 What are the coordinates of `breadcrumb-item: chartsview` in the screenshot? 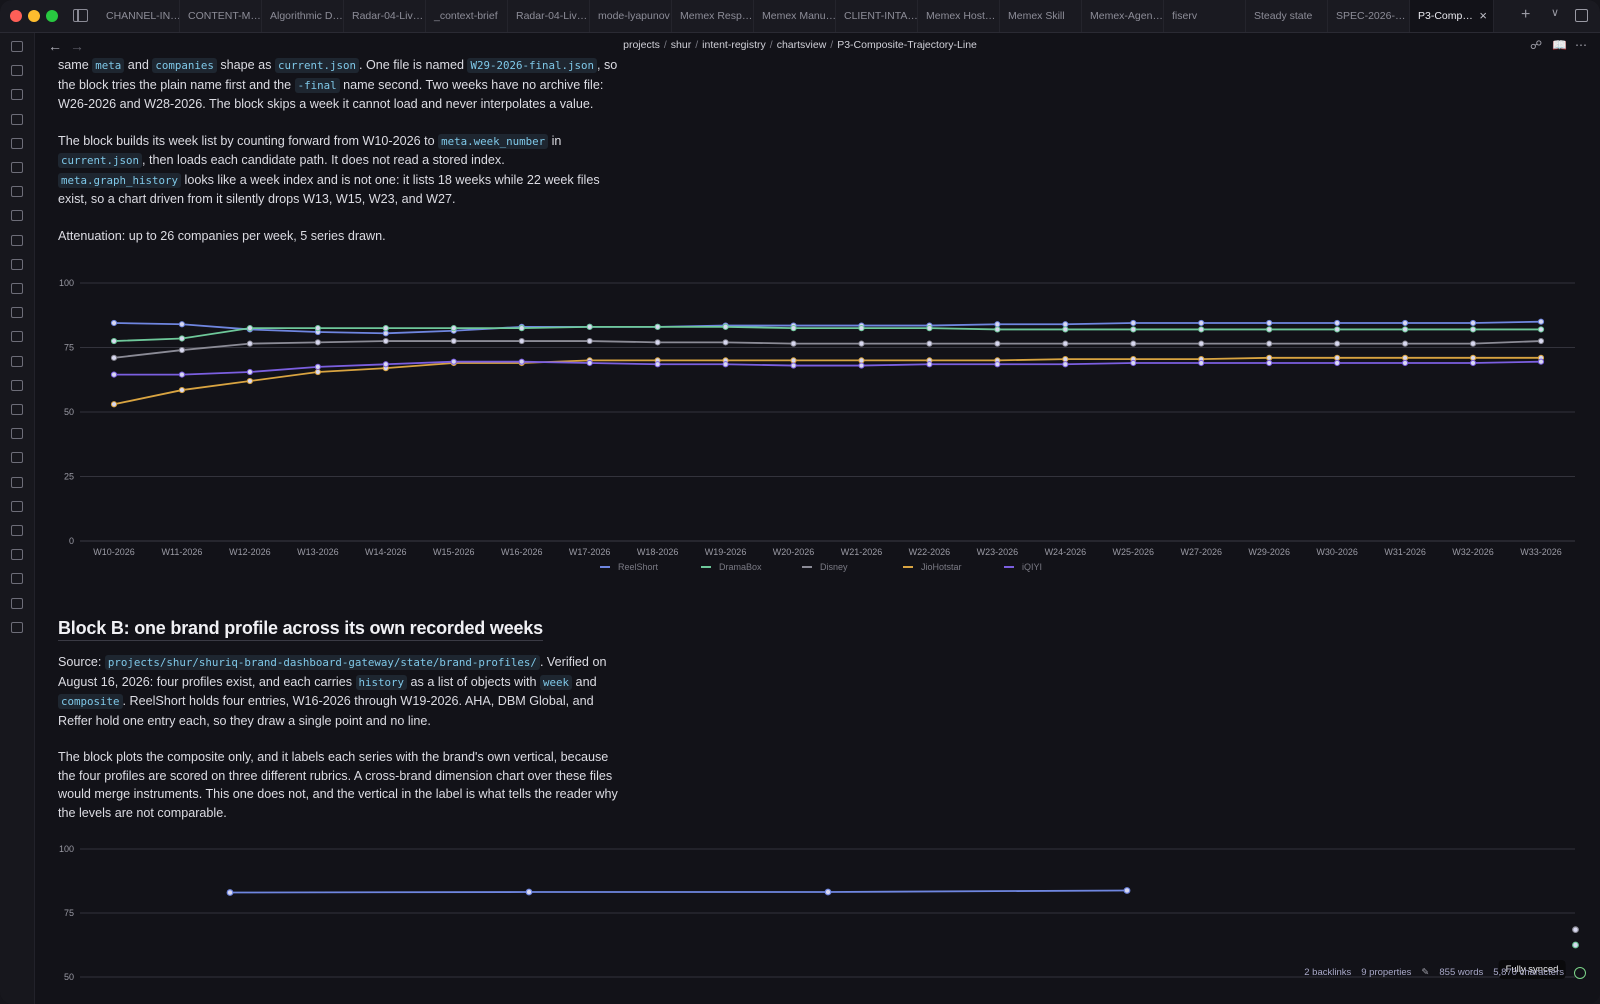 It's located at (801, 45).